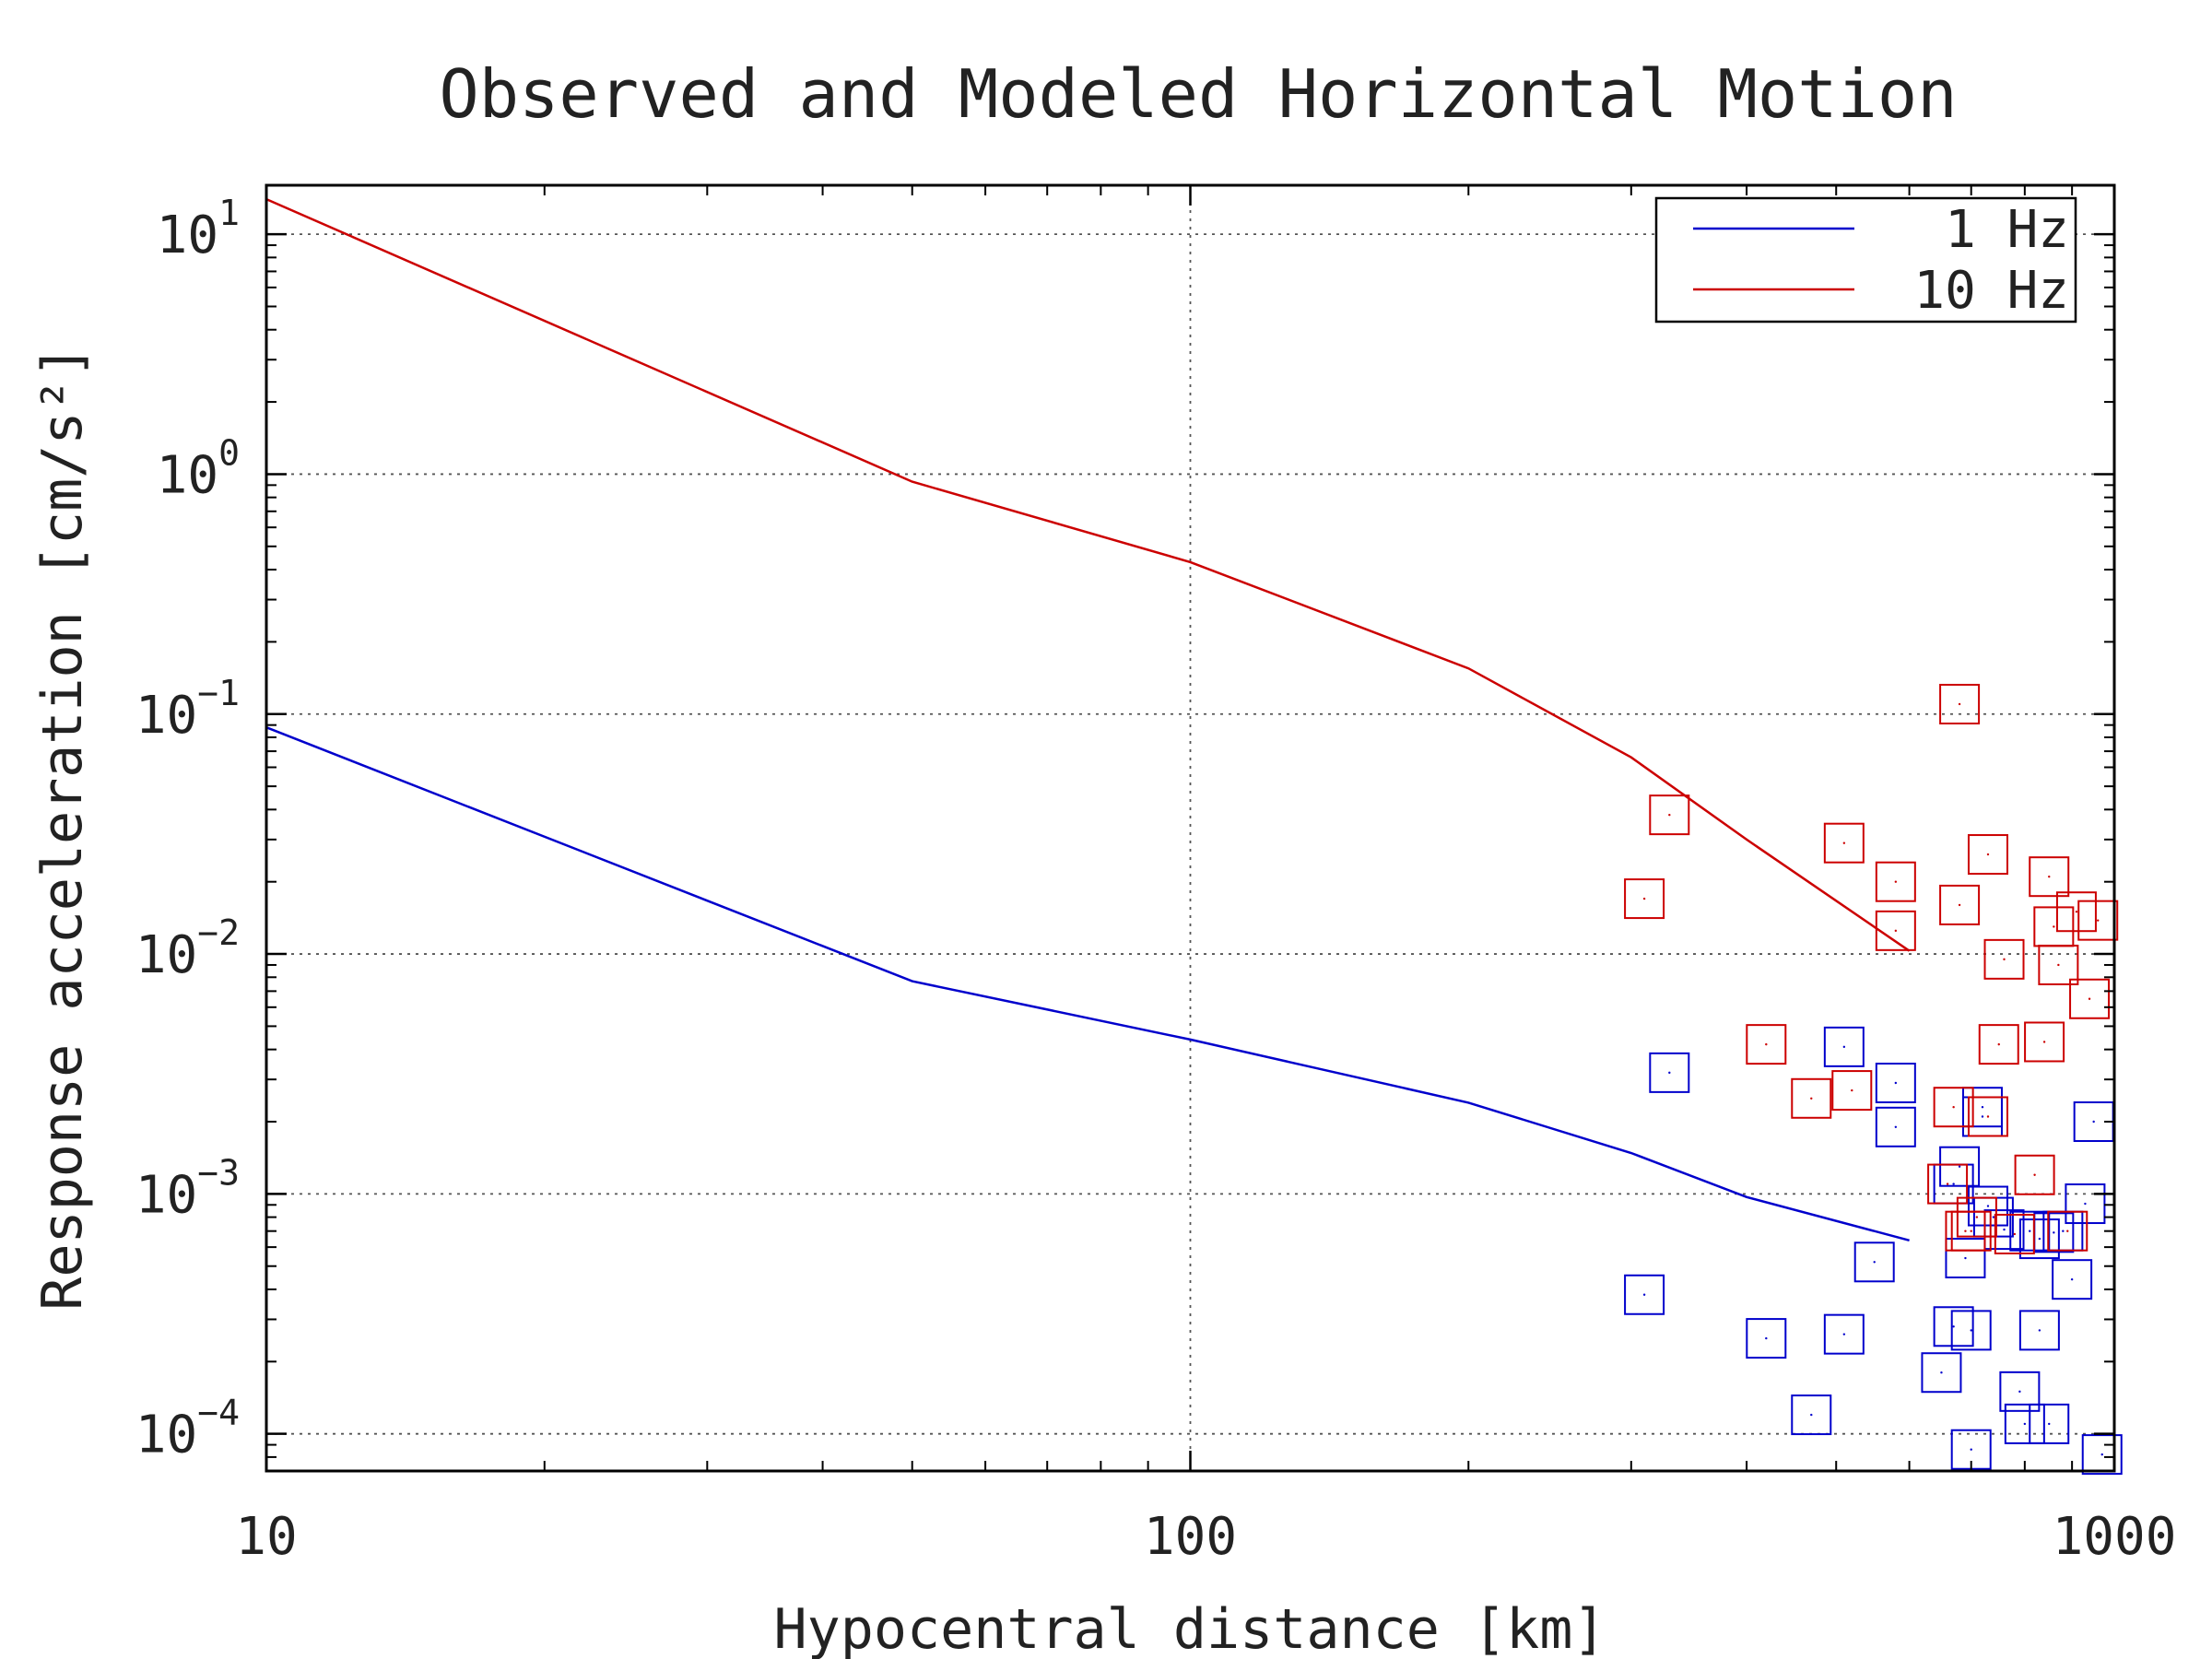 The width and height of the screenshot is (2212, 1659). I want to click on x-tick-label: 1000, so click(2115, 1537).